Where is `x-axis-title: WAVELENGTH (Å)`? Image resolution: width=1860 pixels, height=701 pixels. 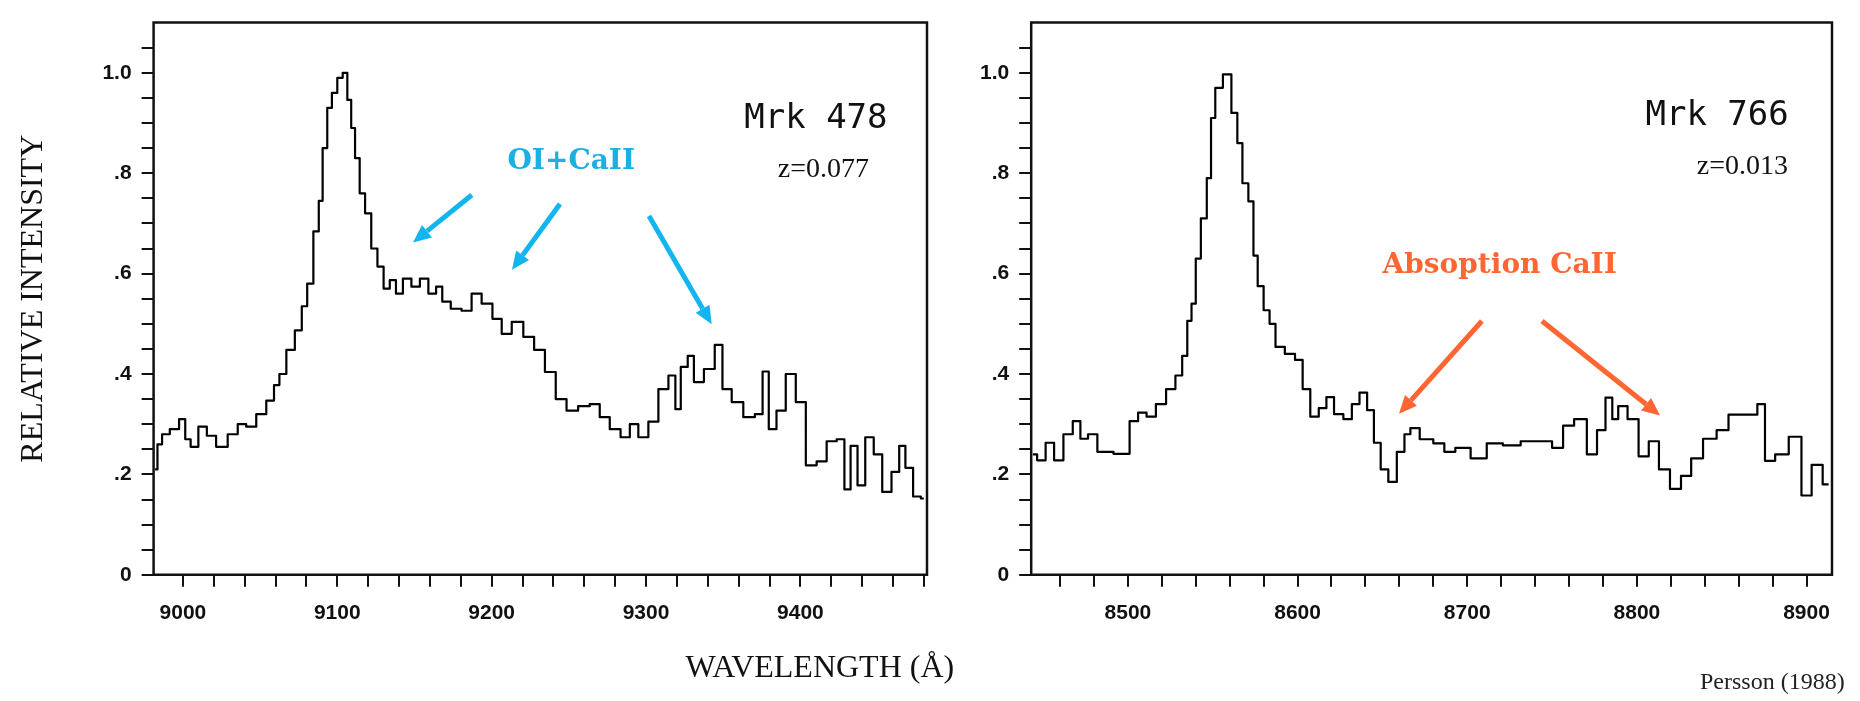 x-axis-title: WAVELENGTH (Å) is located at coordinates (820, 666).